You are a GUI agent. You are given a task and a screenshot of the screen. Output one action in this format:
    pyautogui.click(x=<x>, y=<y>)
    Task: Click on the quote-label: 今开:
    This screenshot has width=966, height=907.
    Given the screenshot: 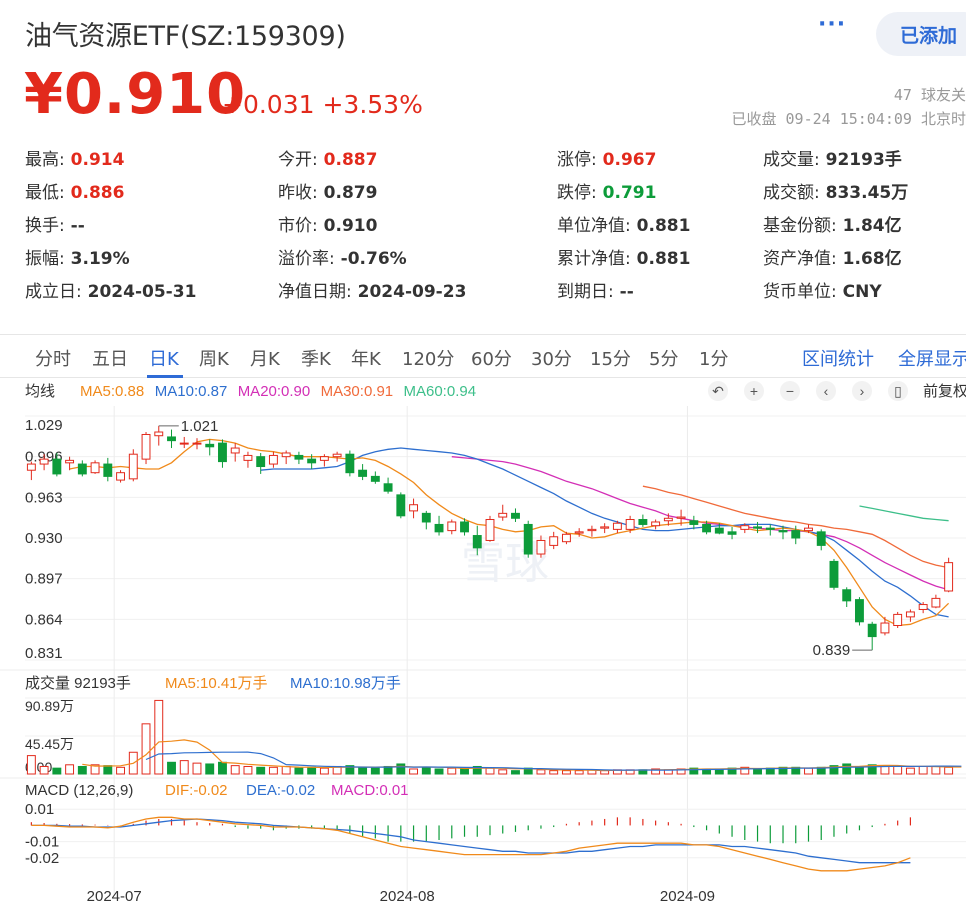 What is the action you would take?
    pyautogui.click(x=298, y=160)
    